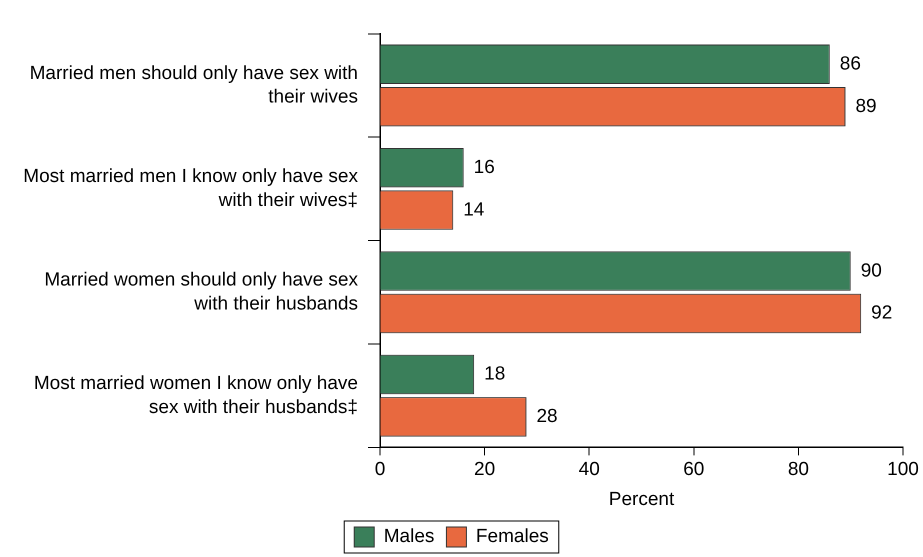 This screenshot has height=557, width=923. I want to click on data-label: 92, so click(881, 313).